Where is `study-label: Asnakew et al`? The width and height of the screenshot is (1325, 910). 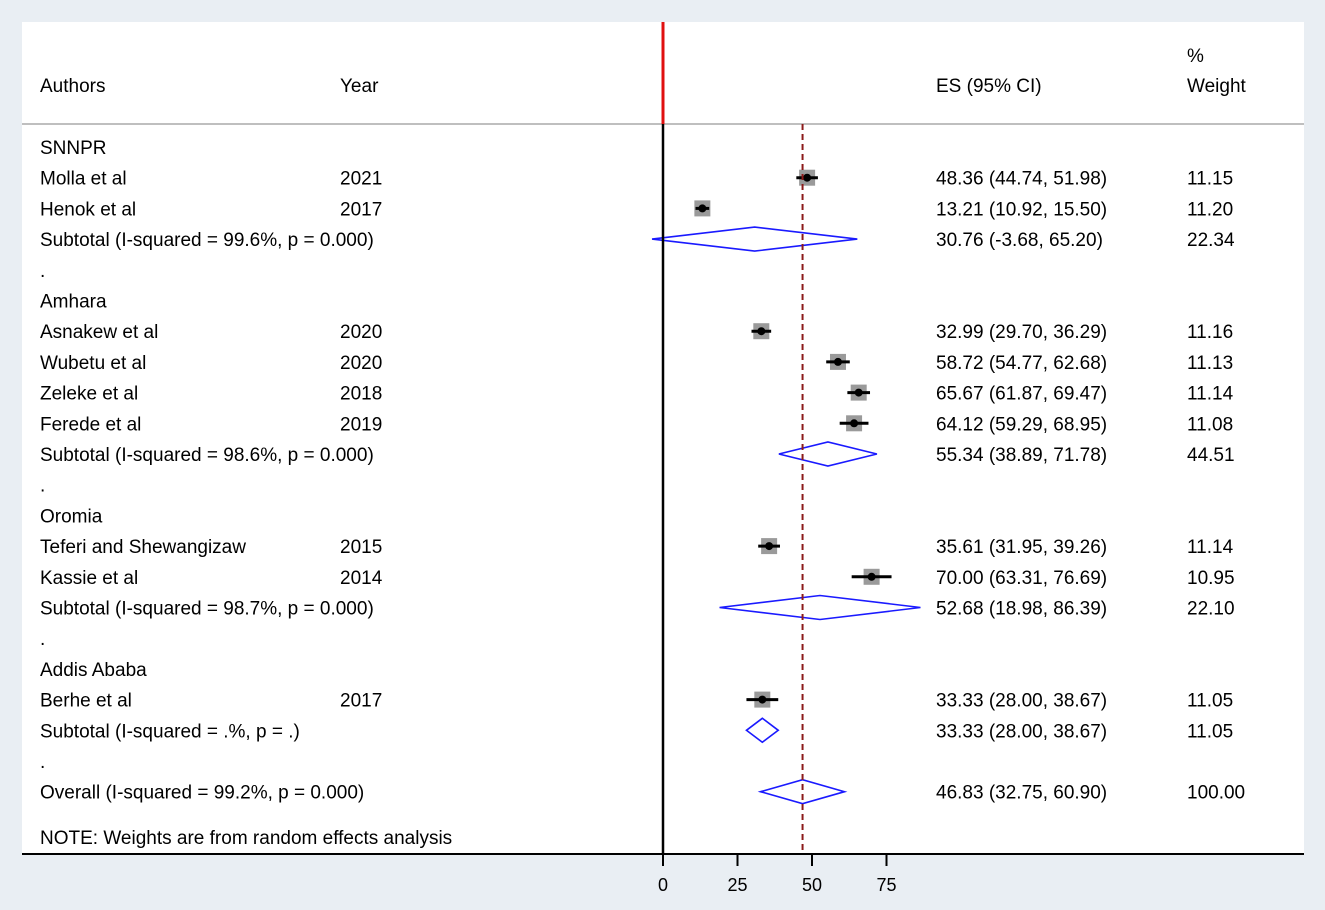
study-label: Asnakew et al is located at coordinates (99, 332).